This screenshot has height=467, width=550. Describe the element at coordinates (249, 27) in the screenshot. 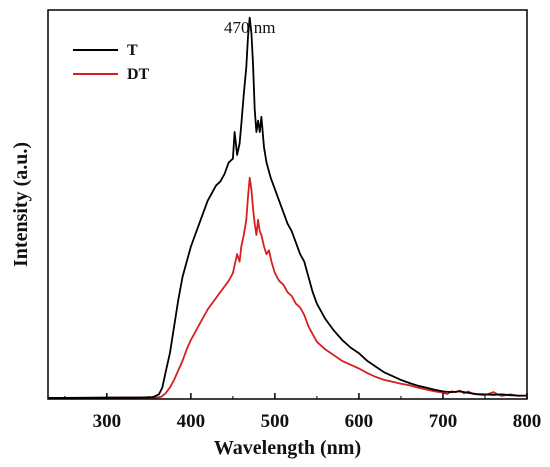

I see `peak-annotation: 470 nm` at that location.